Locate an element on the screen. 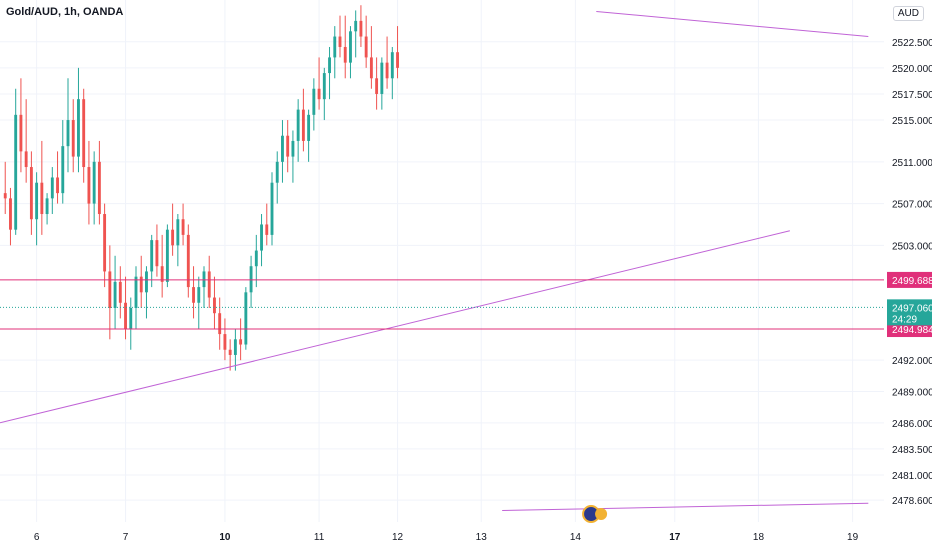  x-tick-label: 12 is located at coordinates (398, 537).